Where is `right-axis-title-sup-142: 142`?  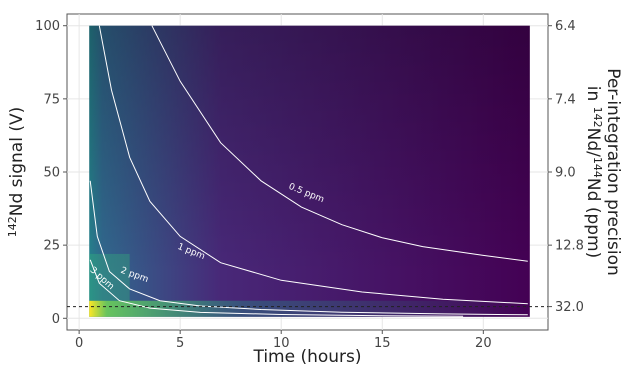 right-axis-title-sup-142: 142 is located at coordinates (597, 117).